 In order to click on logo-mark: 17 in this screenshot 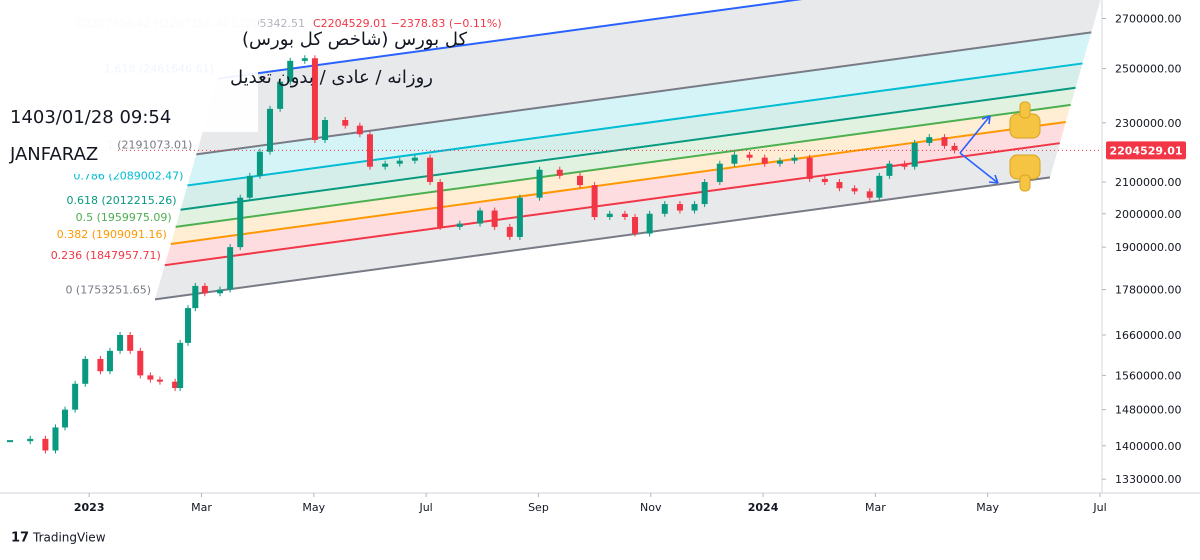, I will do `click(20, 538)`.